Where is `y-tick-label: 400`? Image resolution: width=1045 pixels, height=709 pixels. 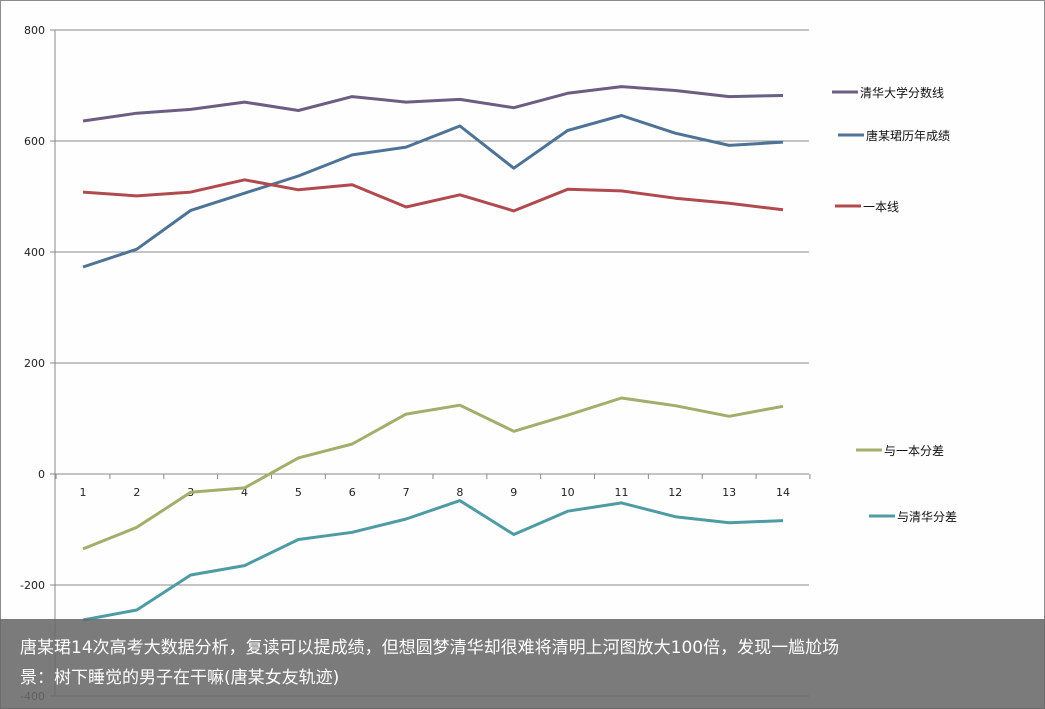
y-tick-label: 400 is located at coordinates (34, 252).